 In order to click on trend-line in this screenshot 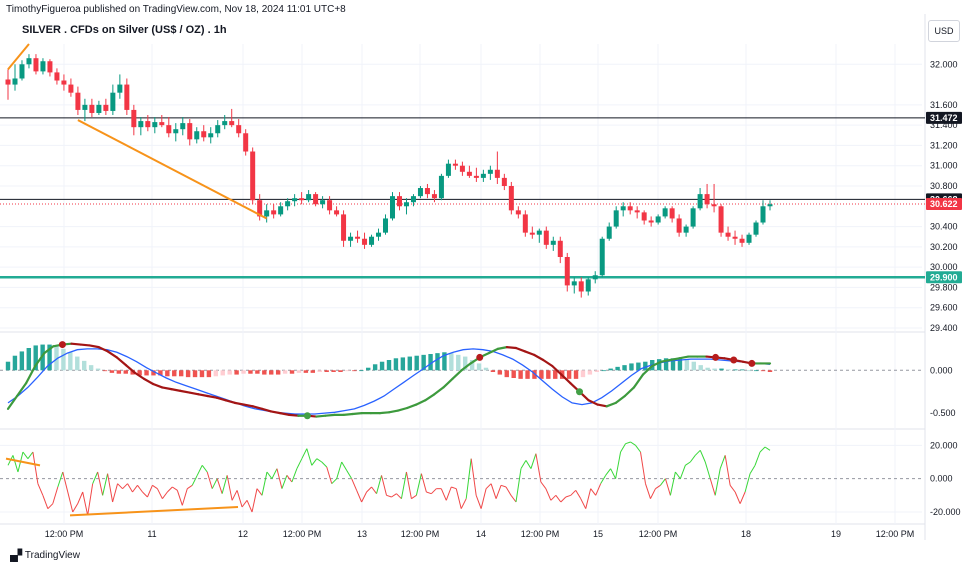, I will do `click(18, 56)`.